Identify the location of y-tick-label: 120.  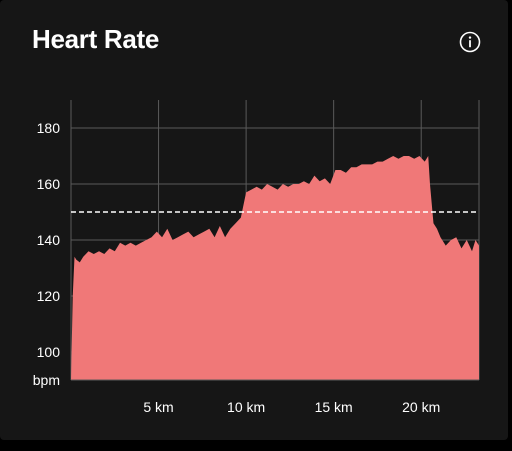
(49, 296).